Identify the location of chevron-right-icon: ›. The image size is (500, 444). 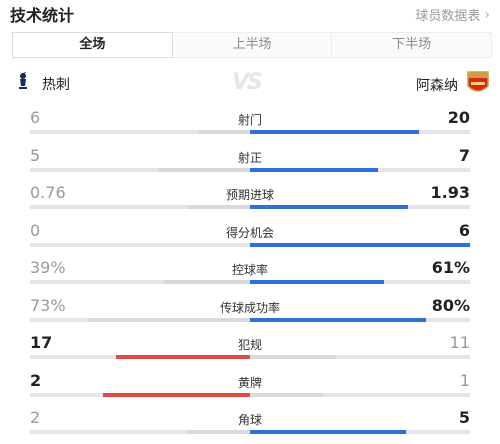
(487, 14).